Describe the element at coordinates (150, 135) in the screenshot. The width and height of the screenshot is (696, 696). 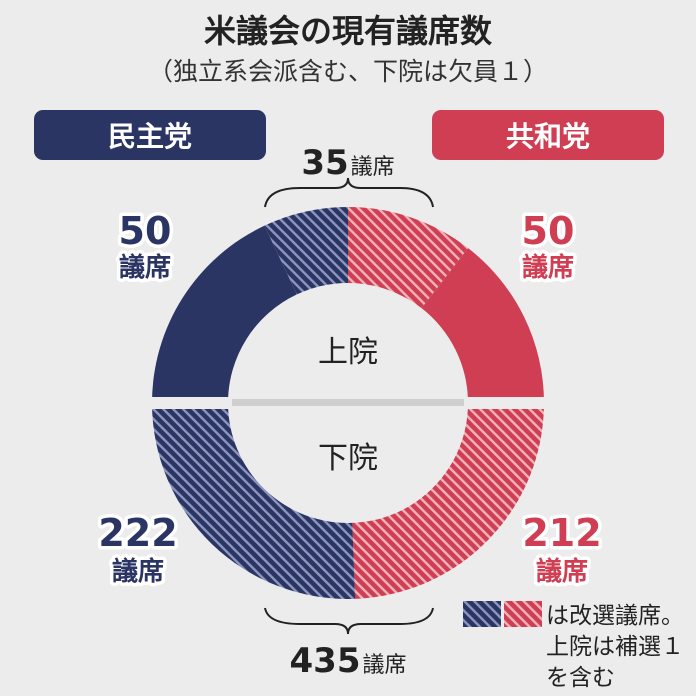
I see `legend-democrat: 民主党` at that location.